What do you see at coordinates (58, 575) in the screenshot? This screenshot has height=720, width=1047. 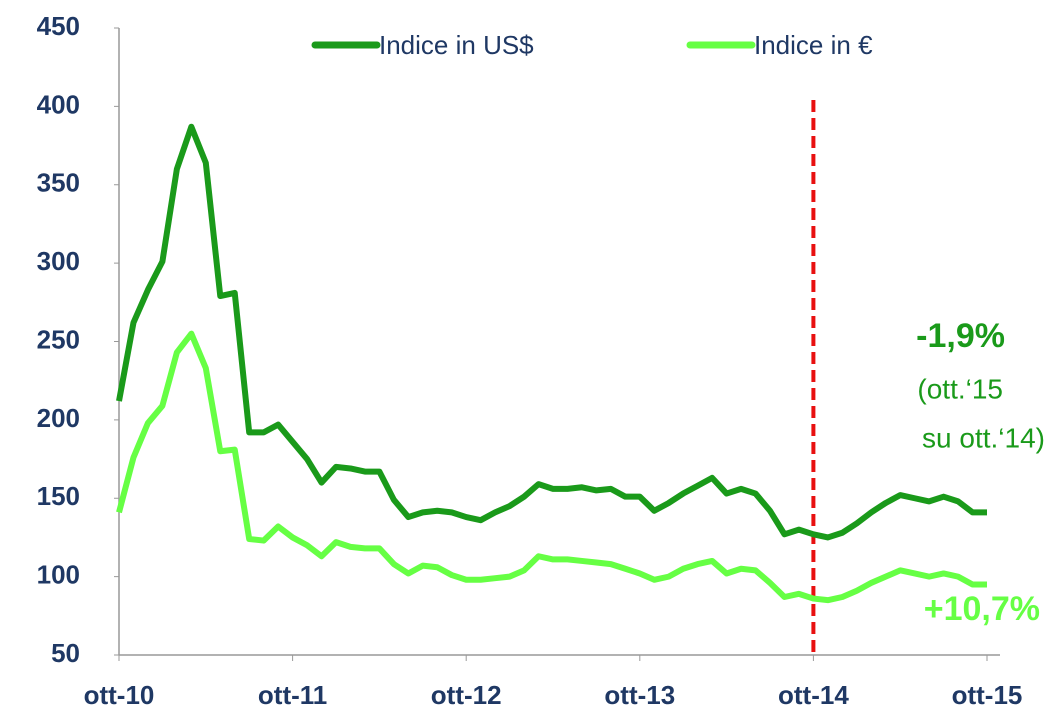 I see `y-tick-label: 100` at bounding box center [58, 575].